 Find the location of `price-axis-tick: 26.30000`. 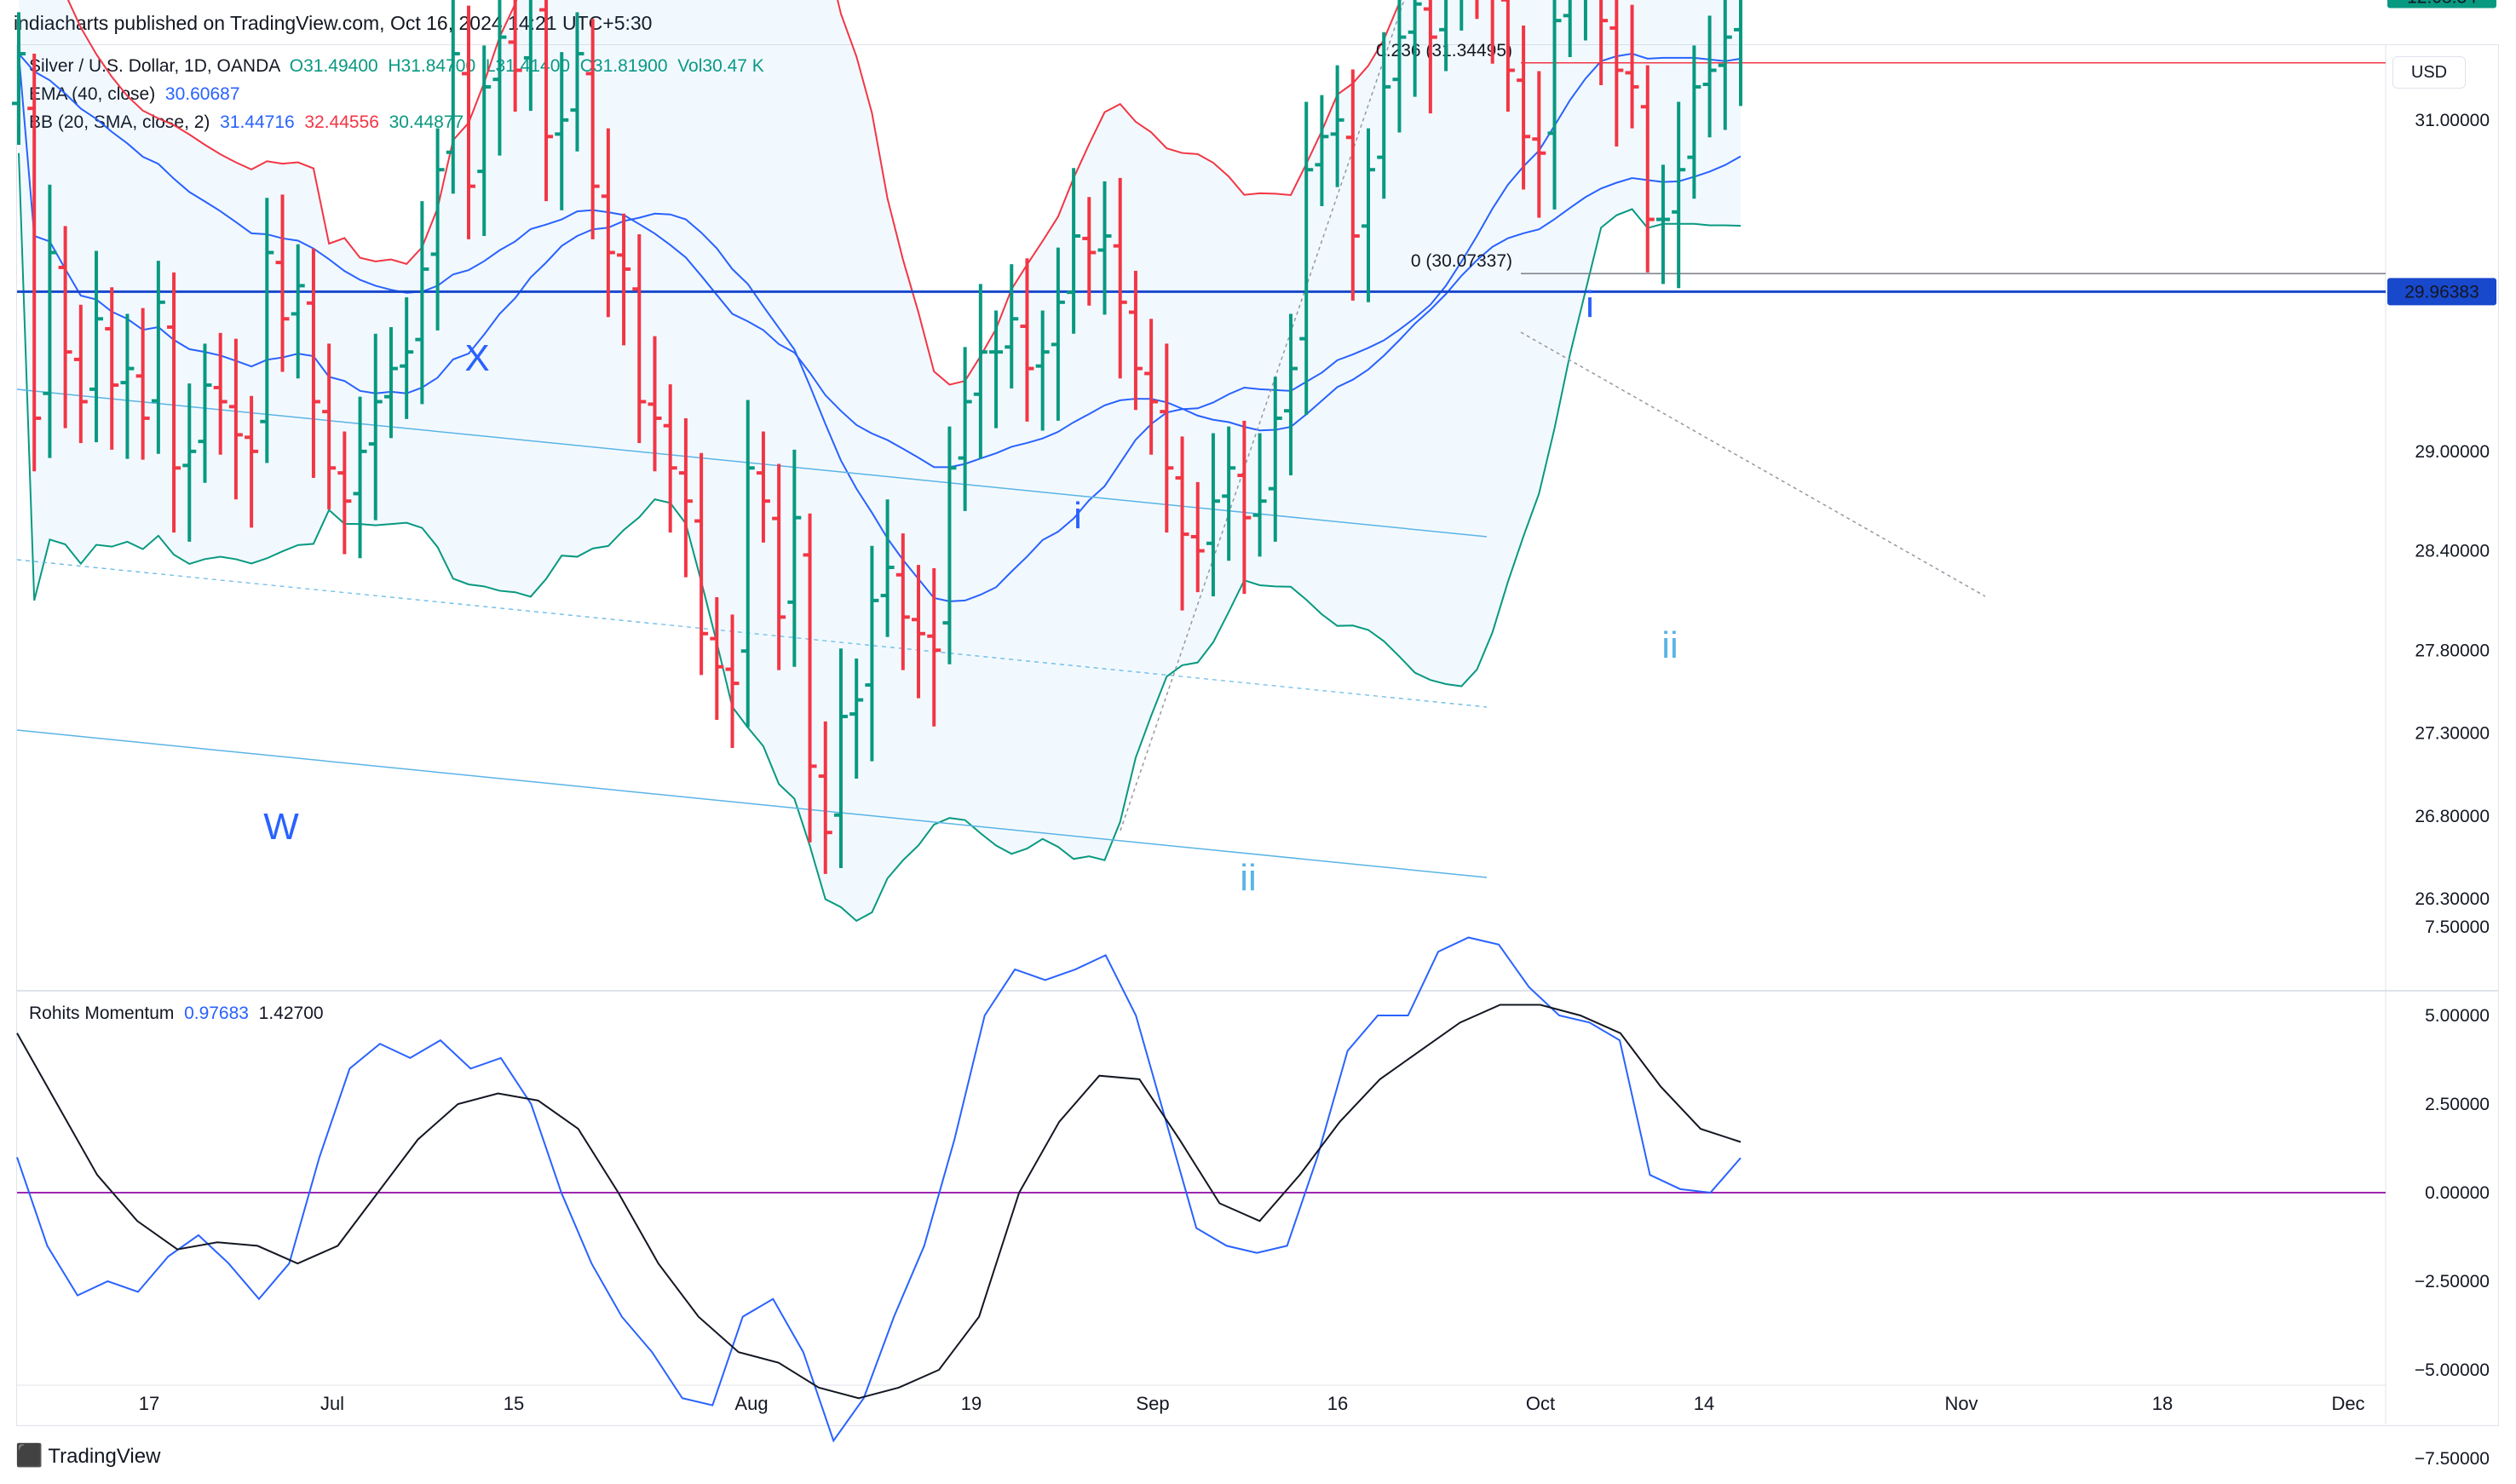

price-axis-tick: 26.30000 is located at coordinates (2452, 899).